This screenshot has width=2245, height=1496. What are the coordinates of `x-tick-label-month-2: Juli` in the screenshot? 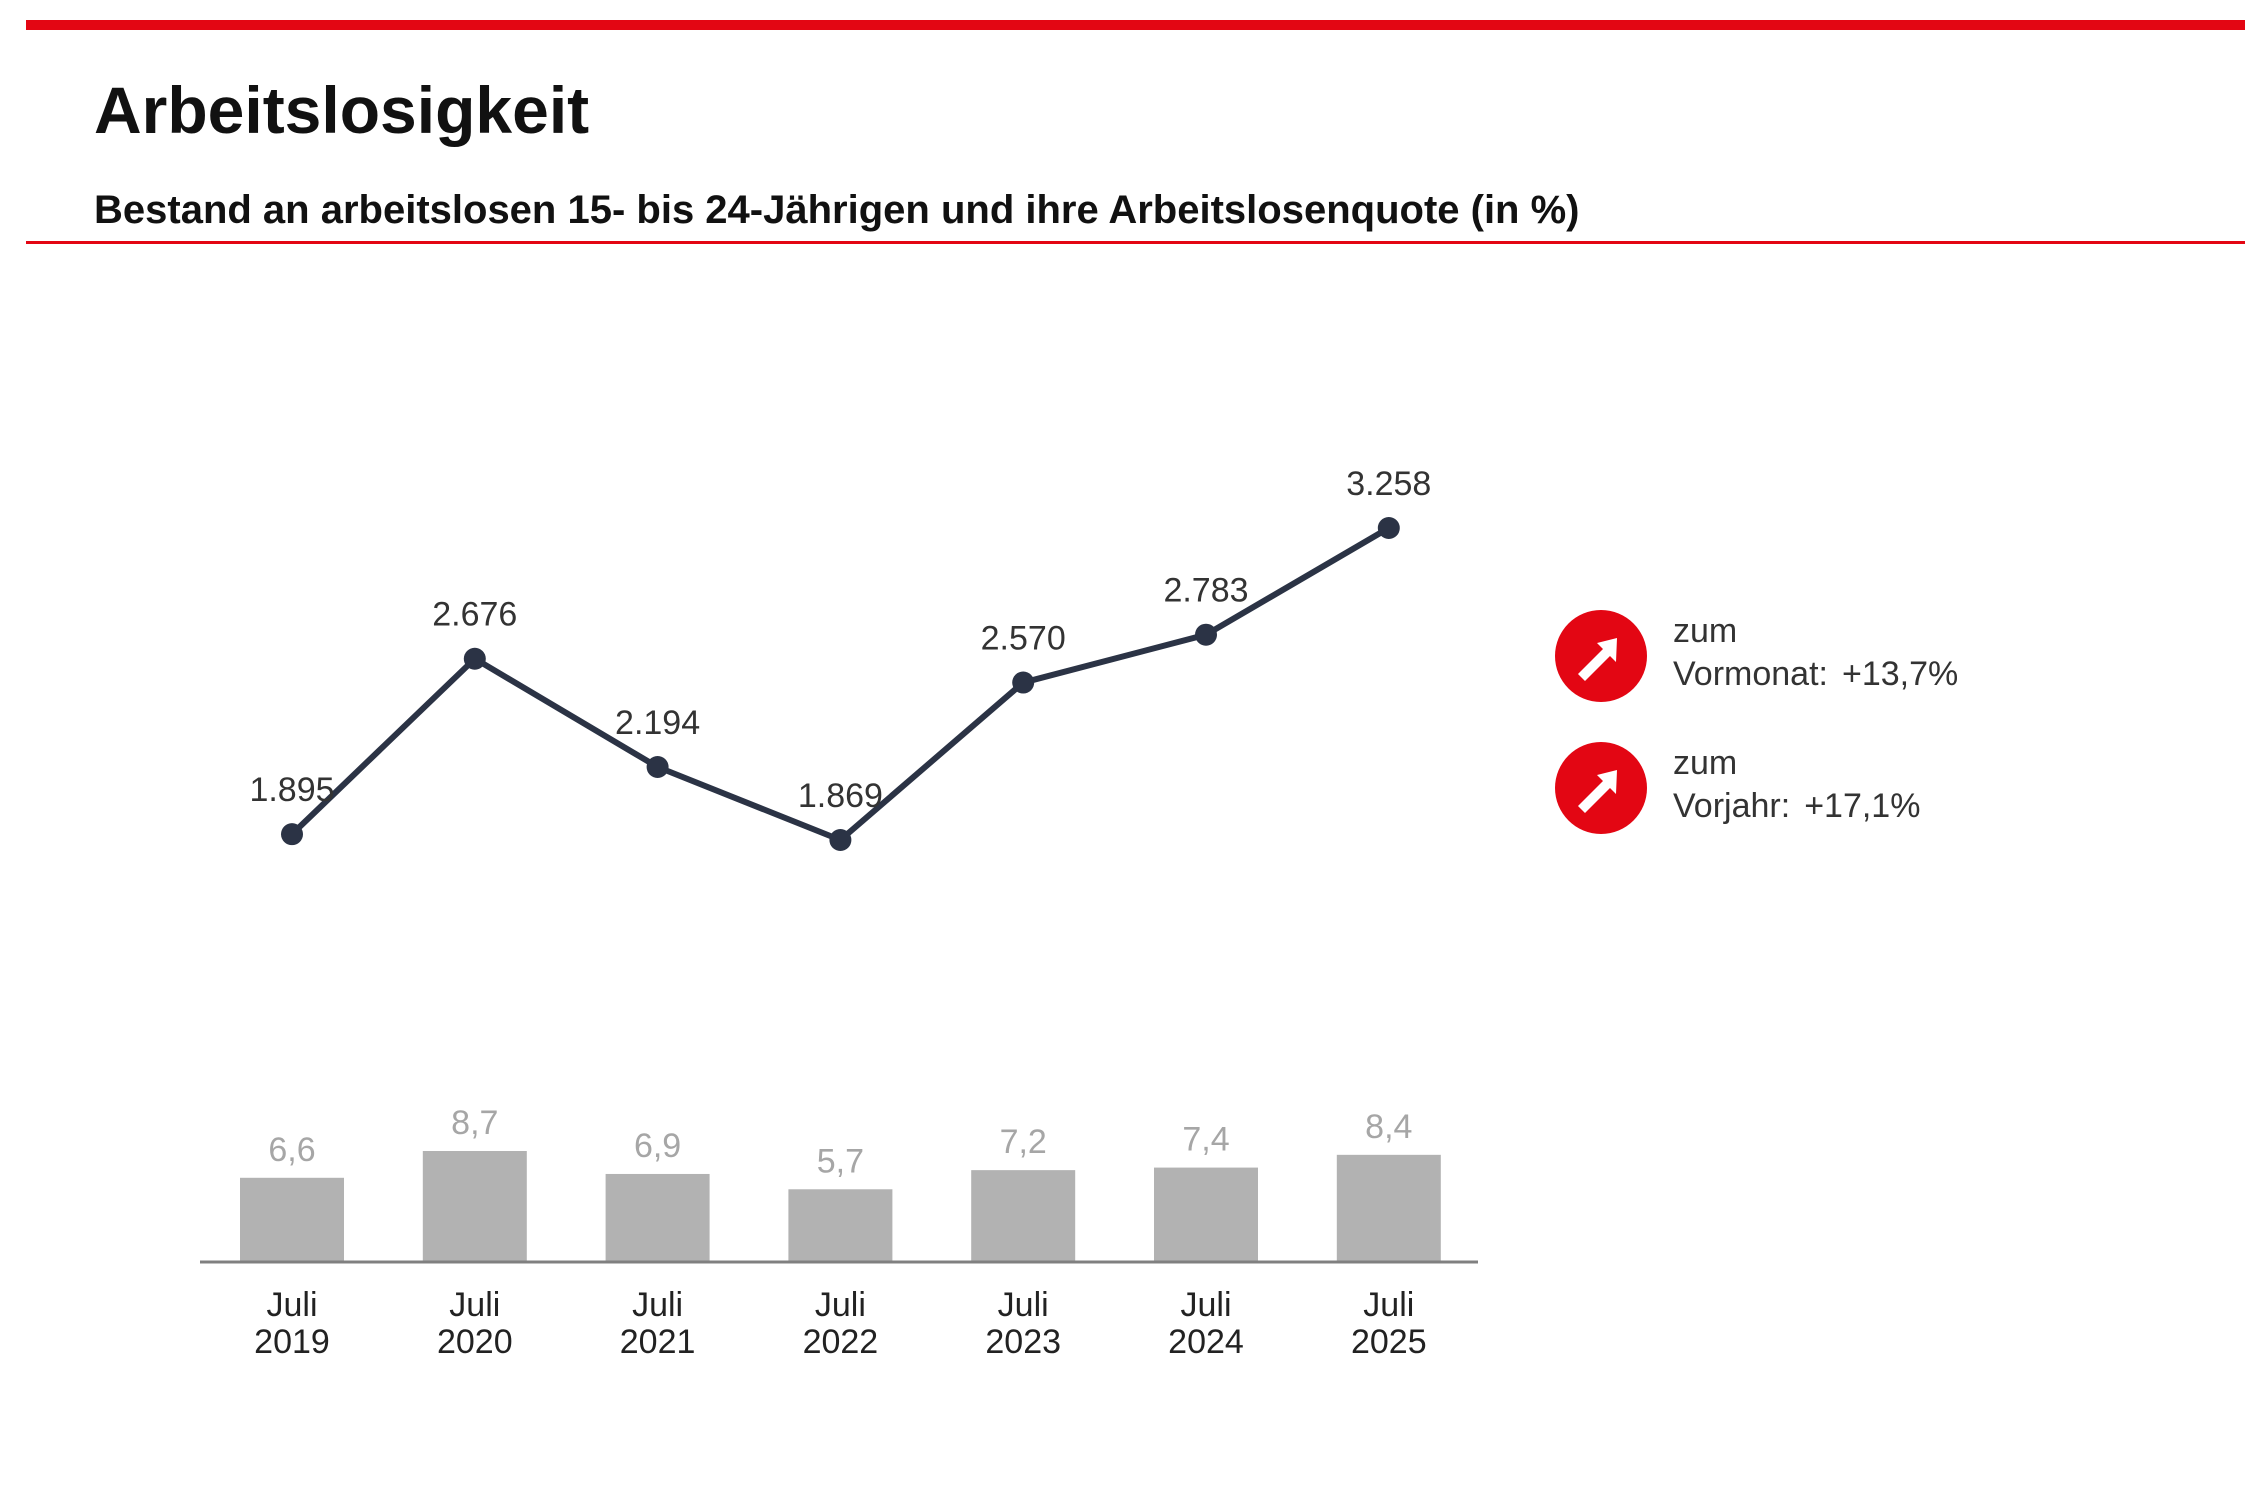 It's located at (657, 1305).